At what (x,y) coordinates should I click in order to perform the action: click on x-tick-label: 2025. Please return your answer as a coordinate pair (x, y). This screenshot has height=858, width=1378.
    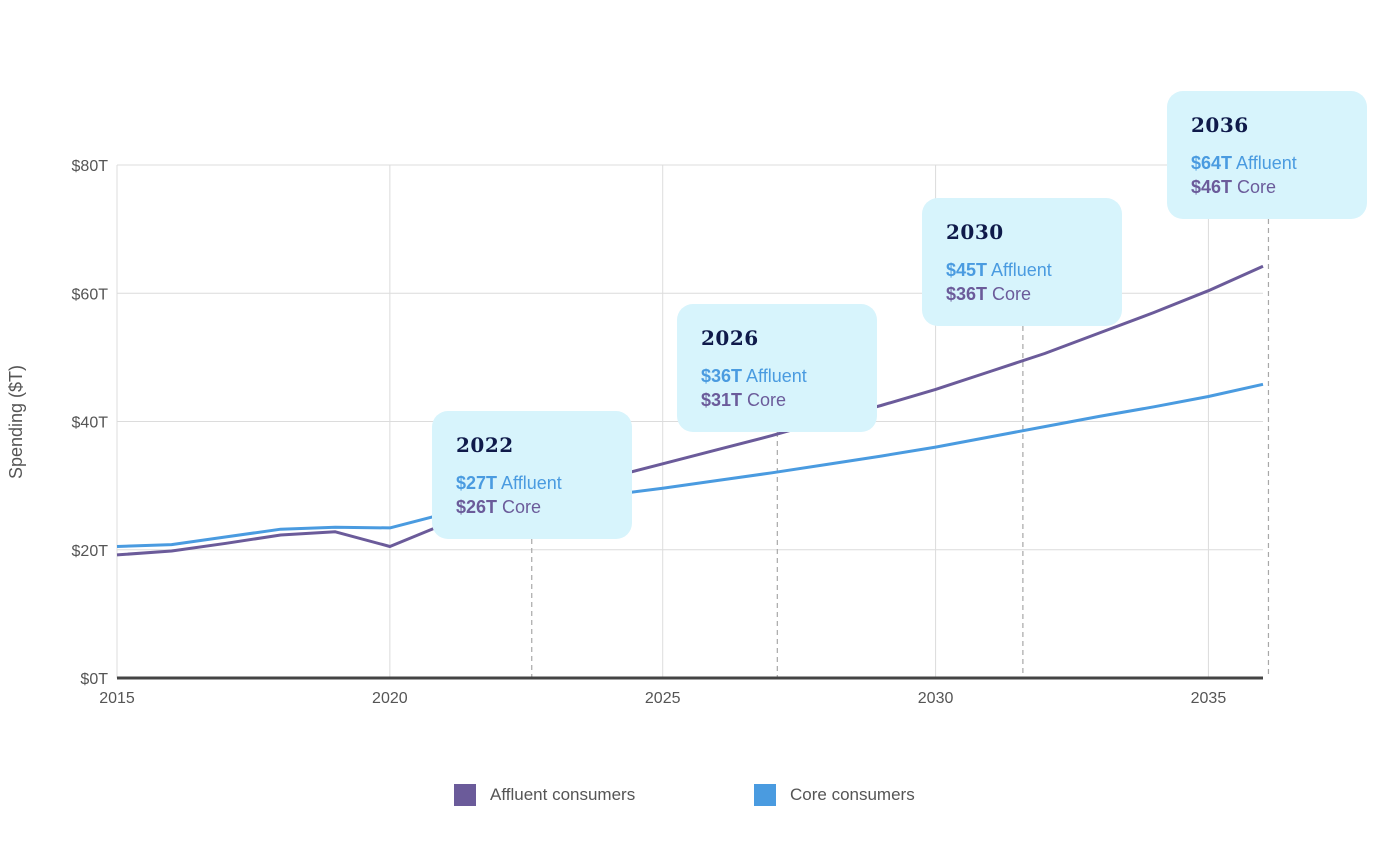
    Looking at the image, I should click on (663, 698).